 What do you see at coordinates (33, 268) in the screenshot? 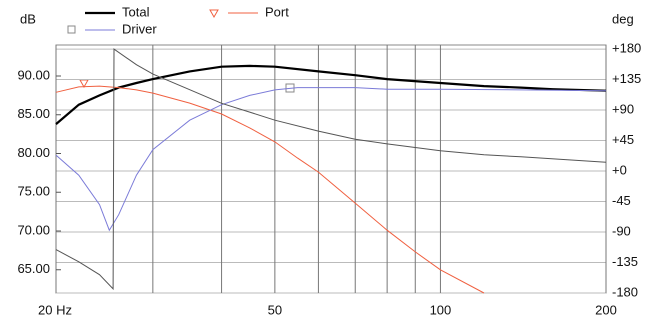
I see `y-tick-label: 65.00` at bounding box center [33, 268].